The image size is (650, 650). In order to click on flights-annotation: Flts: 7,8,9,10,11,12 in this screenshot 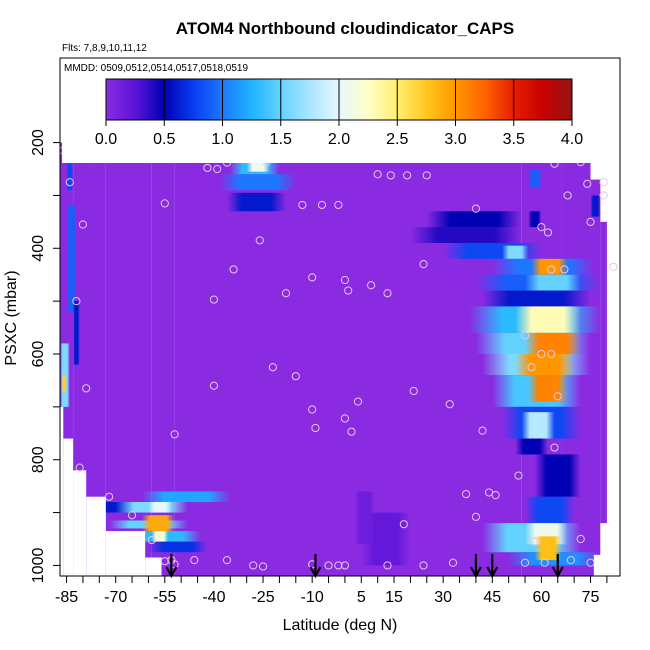, I will do `click(104, 48)`.